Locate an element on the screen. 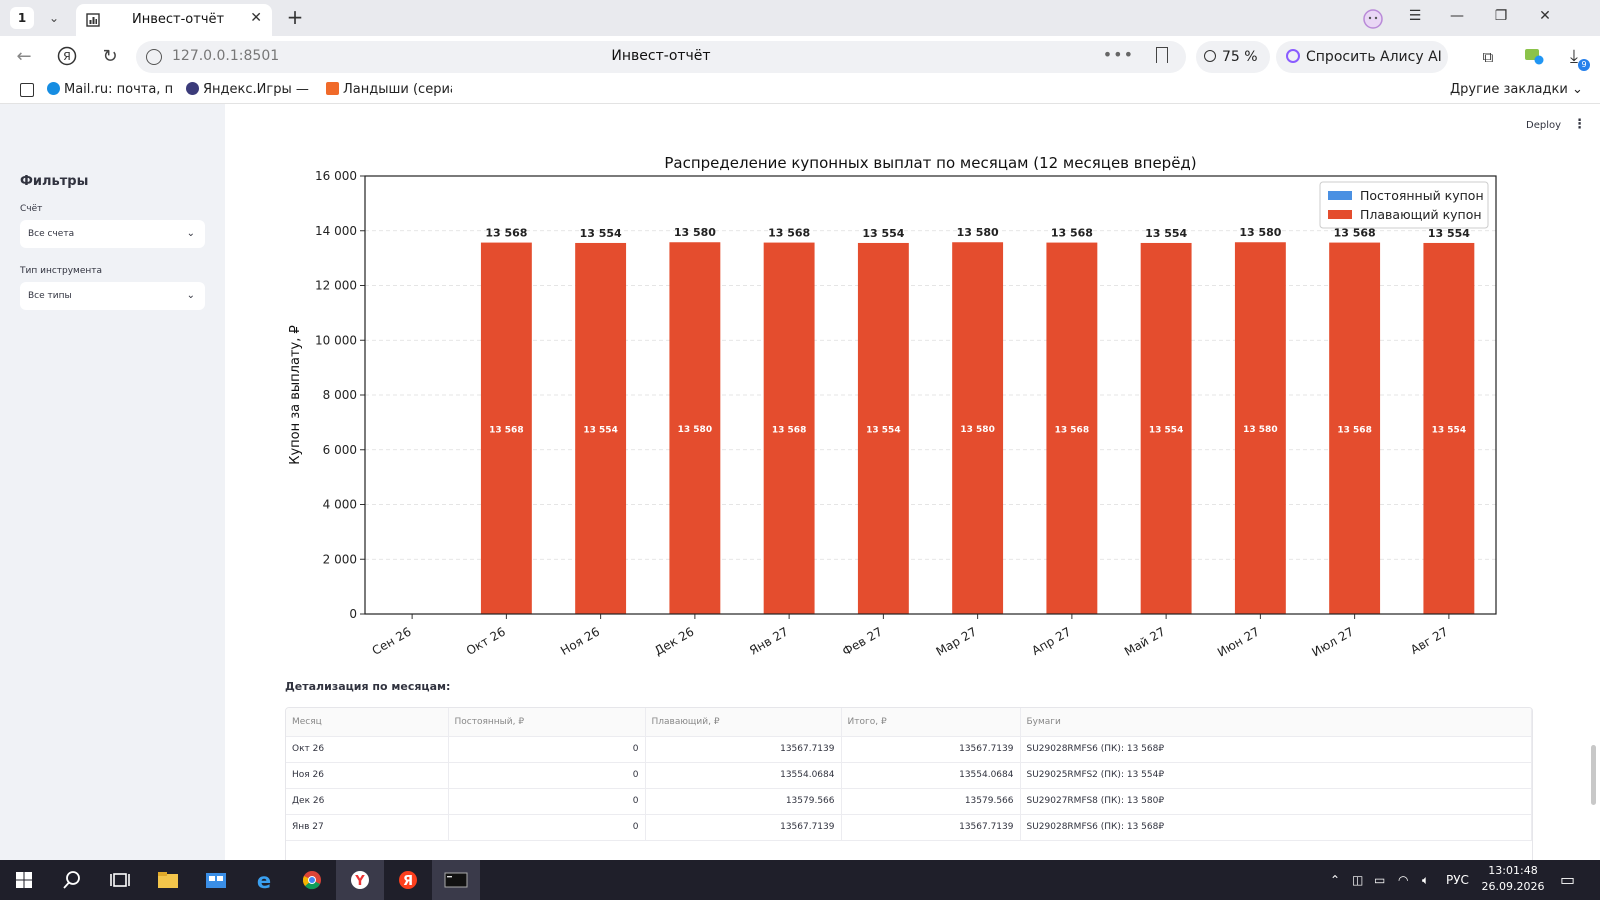 Image resolution: width=1600 pixels, height=900 pixels. column-header: Бумаги is located at coordinates (1276, 722).